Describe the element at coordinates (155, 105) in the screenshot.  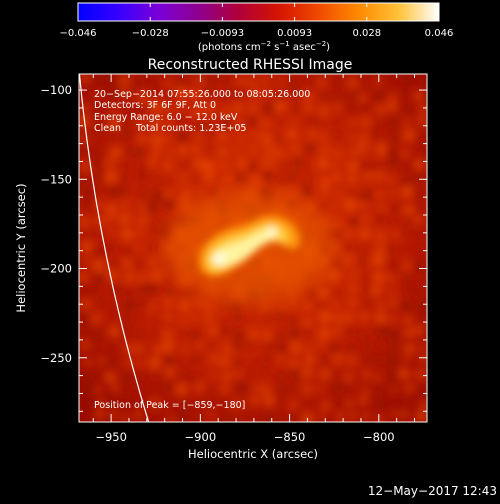
I see `annotation-line-detectors: Detectors: 3F 6F 9F, Att 0` at that location.